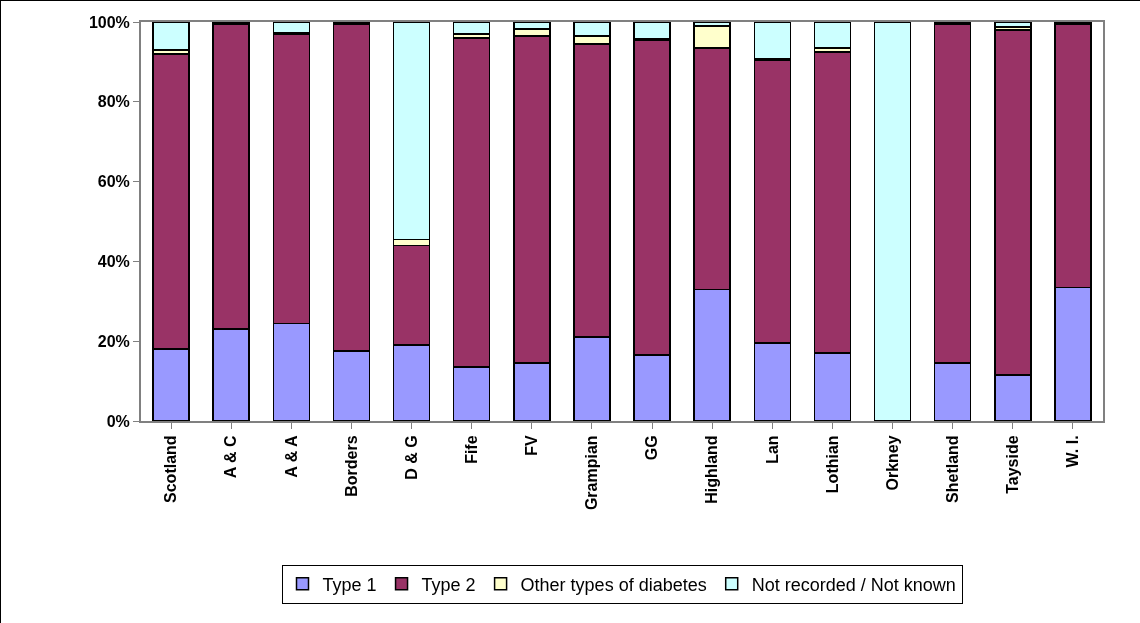 This screenshot has width=1140, height=623. Describe the element at coordinates (772, 449) in the screenshot. I see `x-tick-label: Lan` at that location.